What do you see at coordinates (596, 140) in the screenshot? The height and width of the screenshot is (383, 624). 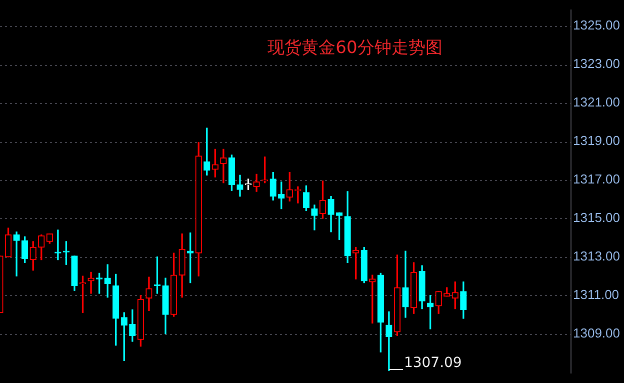 I see `y-tick-label: 1319.00` at bounding box center [596, 140].